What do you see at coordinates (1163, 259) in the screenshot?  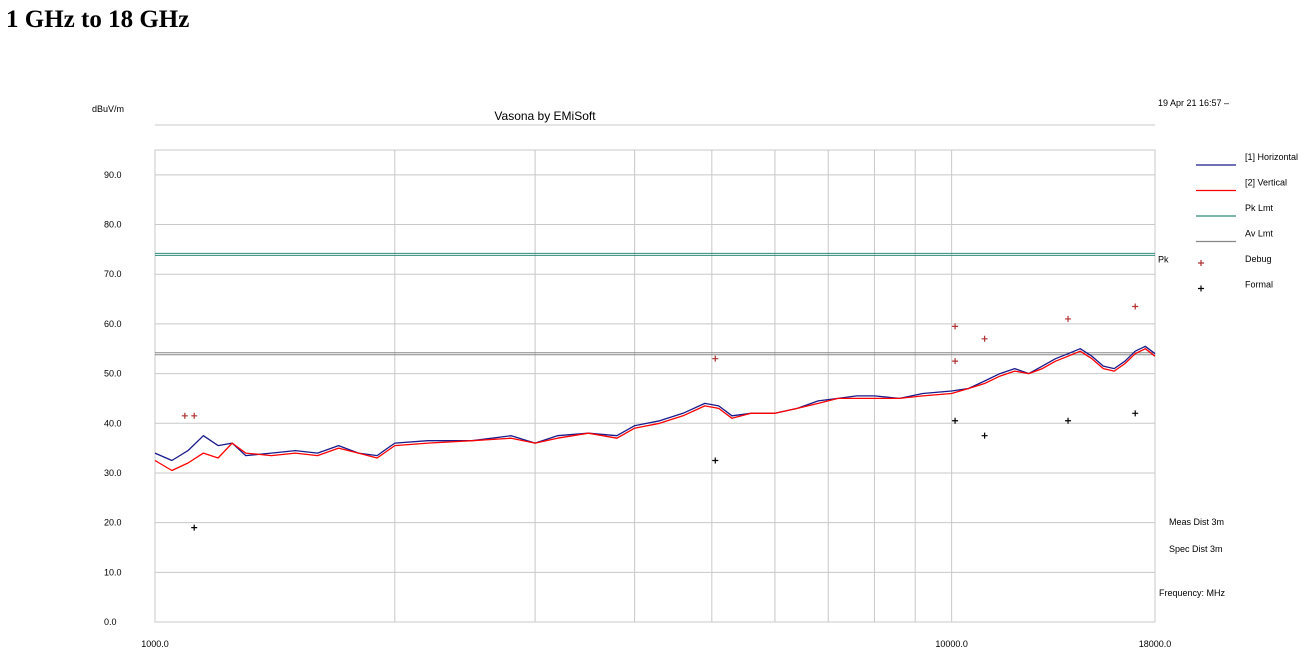 I see `pk-limit-label: Pk` at bounding box center [1163, 259].